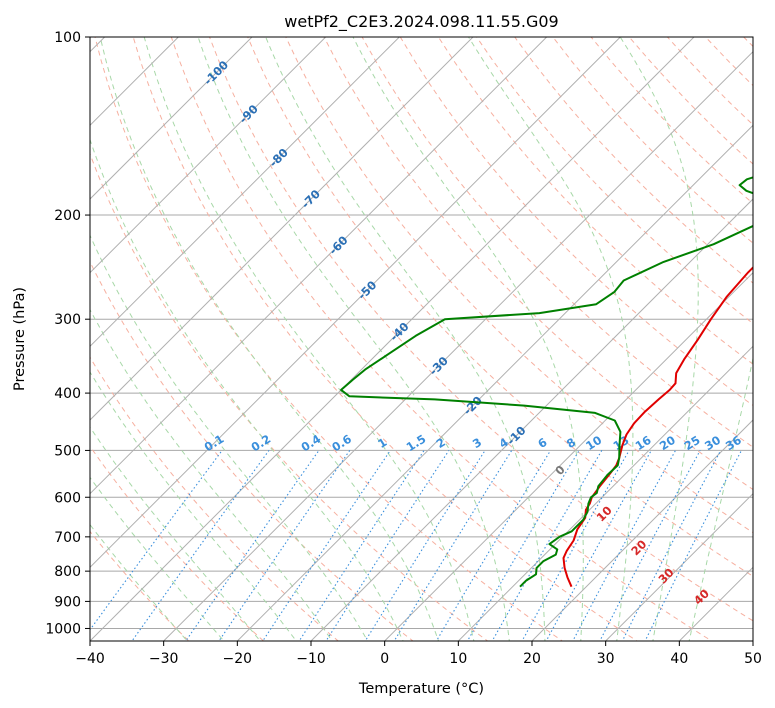  I want to click on x-tick-label: −20, so click(238, 659).